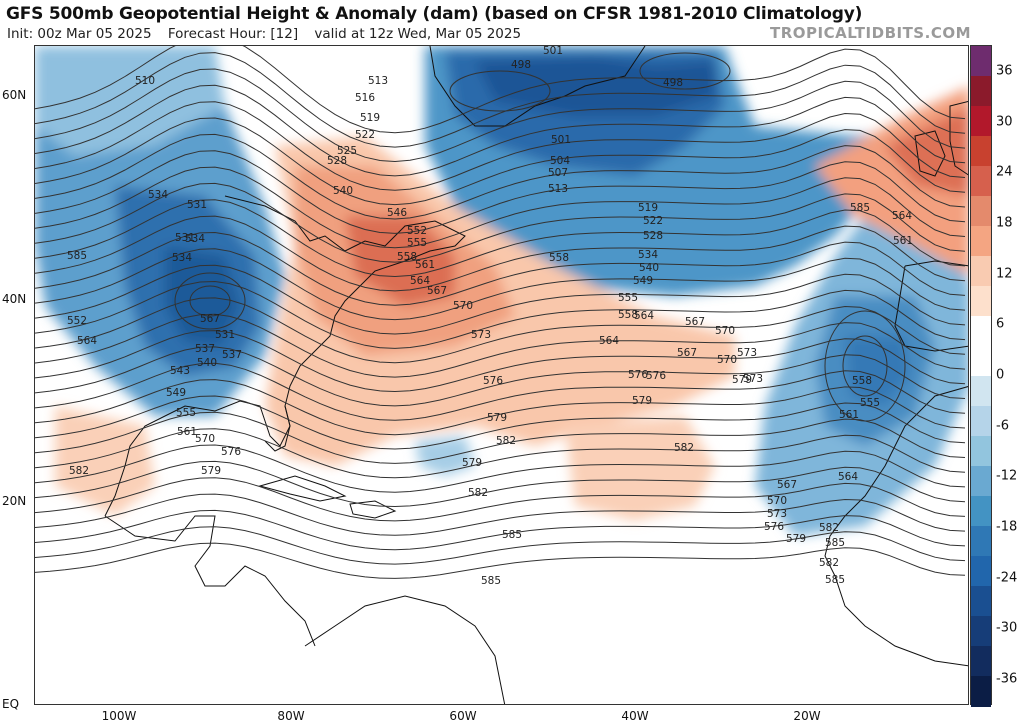 Image resolution: width=1024 pixels, height=724 pixels. What do you see at coordinates (926, 151) in the screenshot?
I see `anomaly-positive-europe-core` at bounding box center [926, 151].